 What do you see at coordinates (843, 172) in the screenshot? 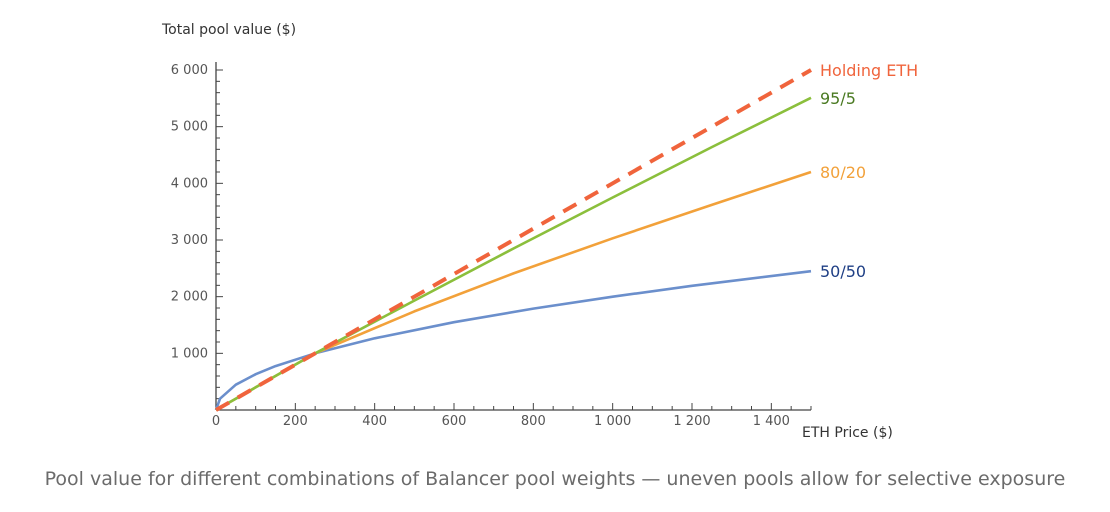
I see `series-label-80-20: 80/20` at bounding box center [843, 172].